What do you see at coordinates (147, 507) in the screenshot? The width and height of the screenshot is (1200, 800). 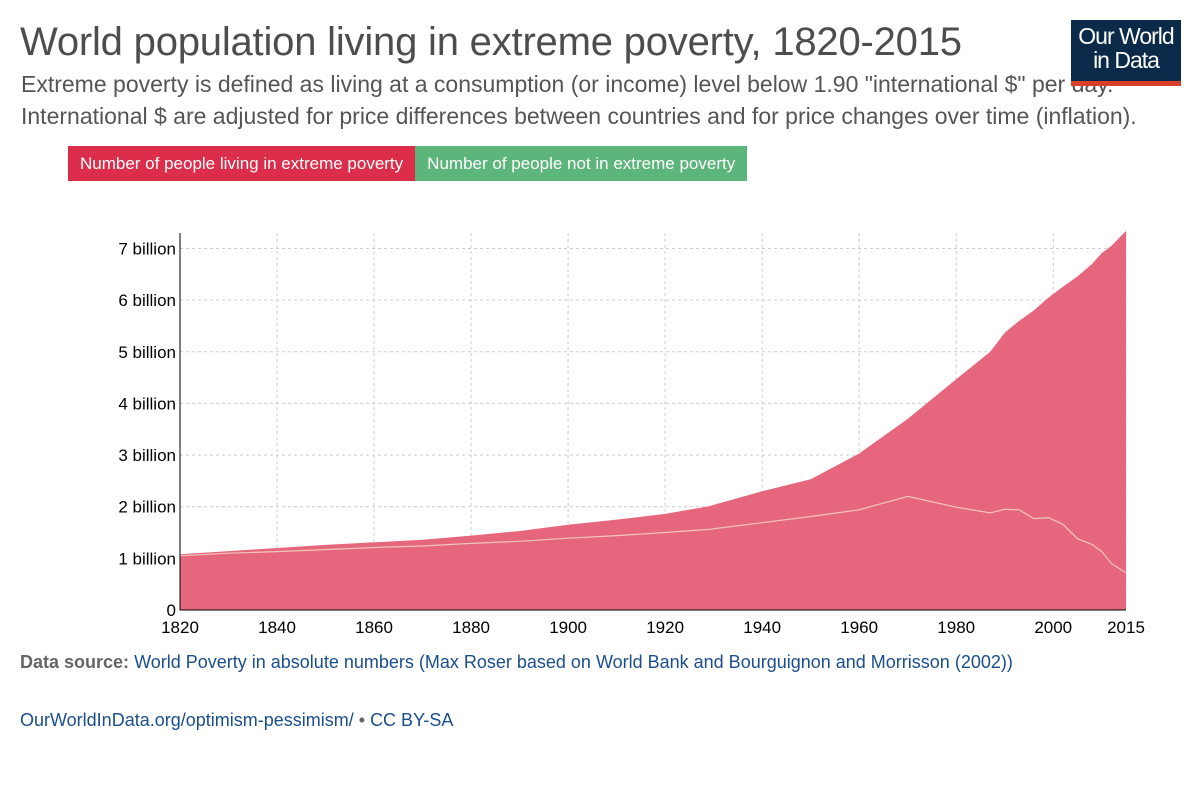 I see `y-tick-label: 2 billion` at bounding box center [147, 507].